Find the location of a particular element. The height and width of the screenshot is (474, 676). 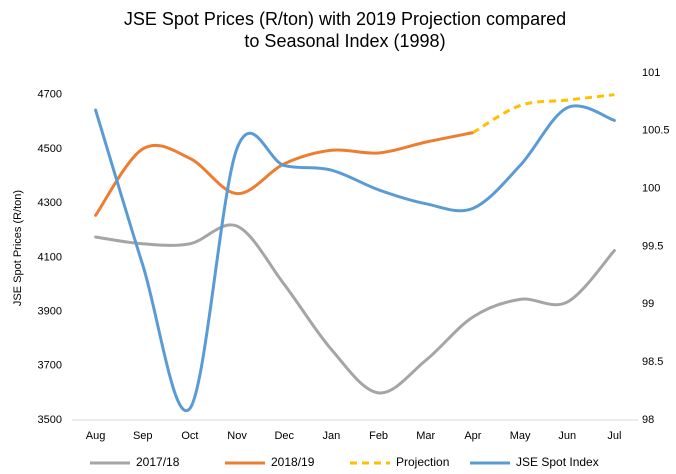

x-tick-label: Aug is located at coordinates (96, 436).